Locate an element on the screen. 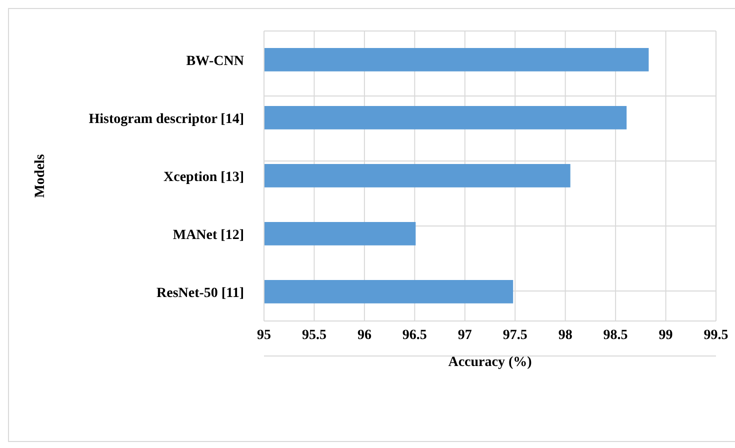  x-tick-label: 96.5 is located at coordinates (414, 335).